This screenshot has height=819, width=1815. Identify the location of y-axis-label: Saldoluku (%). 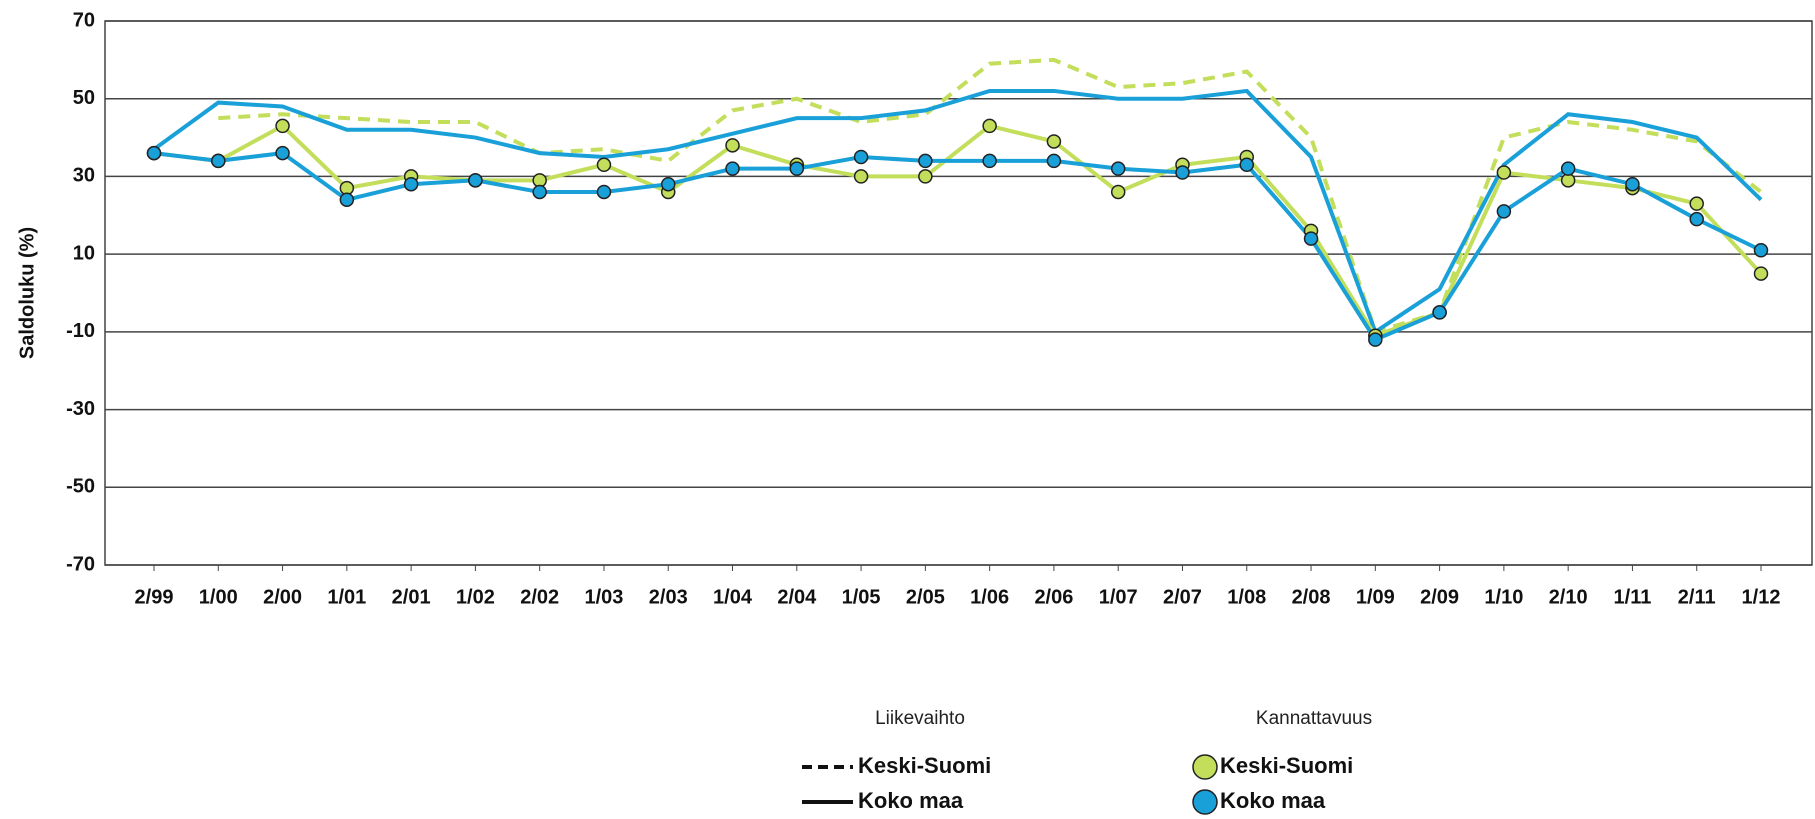
(27, 293).